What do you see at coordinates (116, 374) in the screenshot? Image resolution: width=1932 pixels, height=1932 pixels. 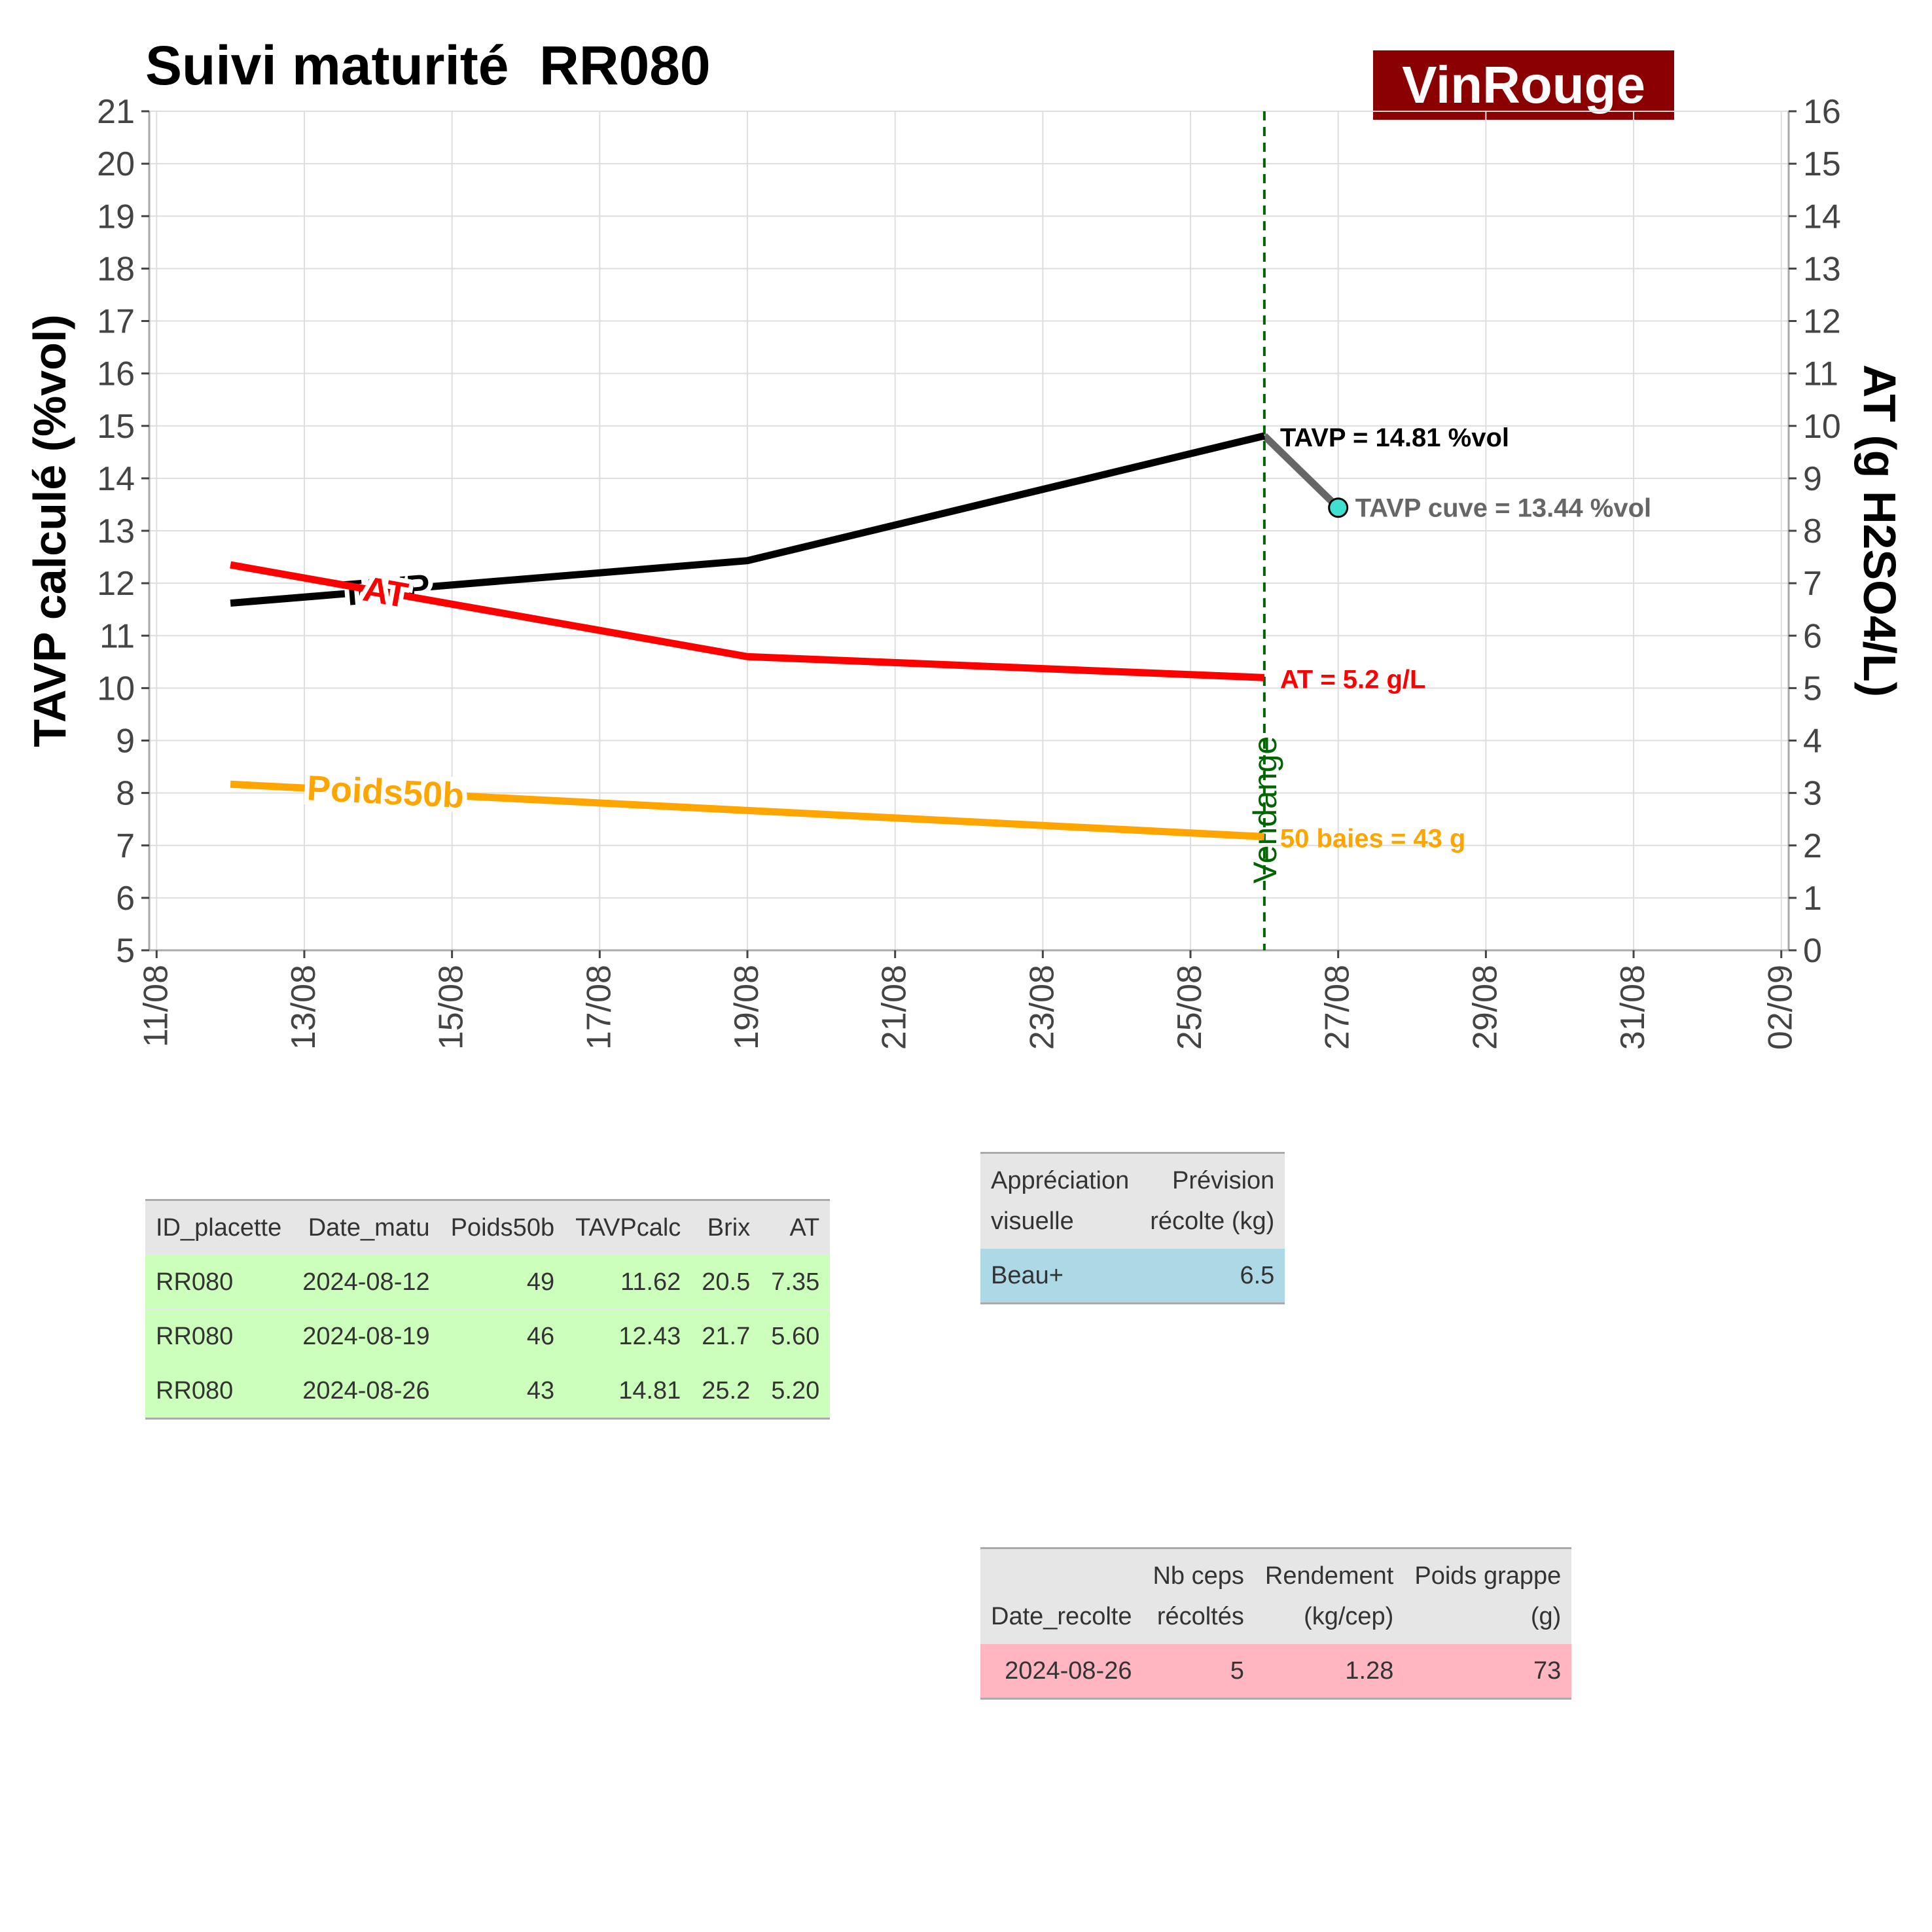 I see `y-left-tick-label: 16` at bounding box center [116, 374].